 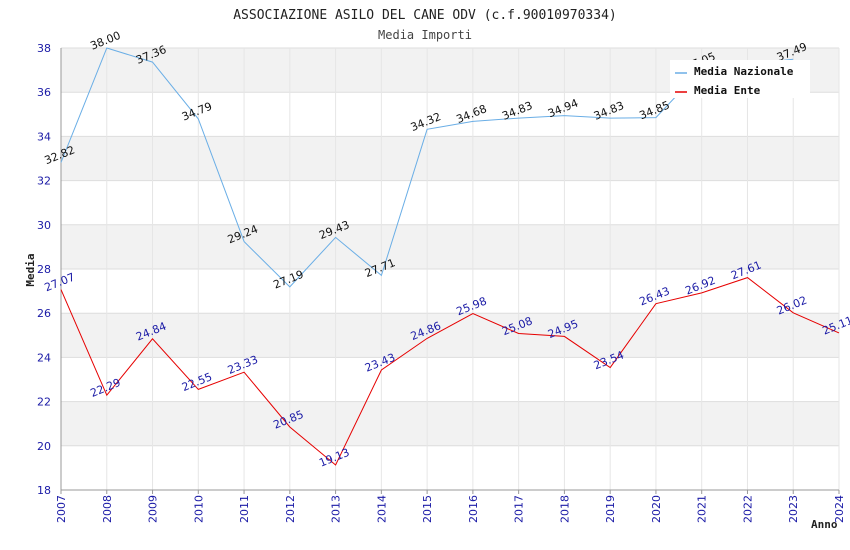 What do you see at coordinates (153, 509) in the screenshot?
I see `x-tick-label: 2009` at bounding box center [153, 509].